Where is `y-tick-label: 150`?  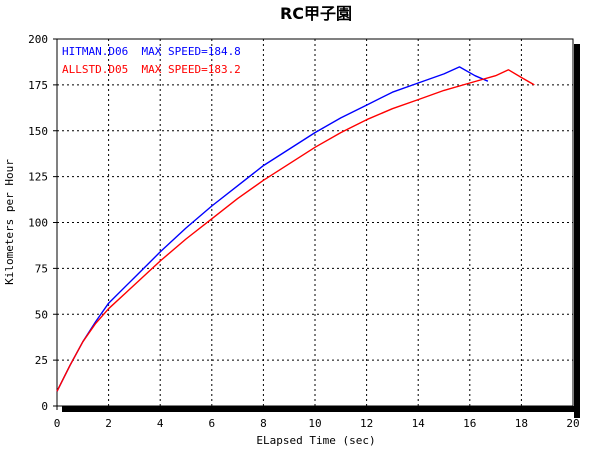
y-tick-label: 150 is located at coordinates (38, 131).